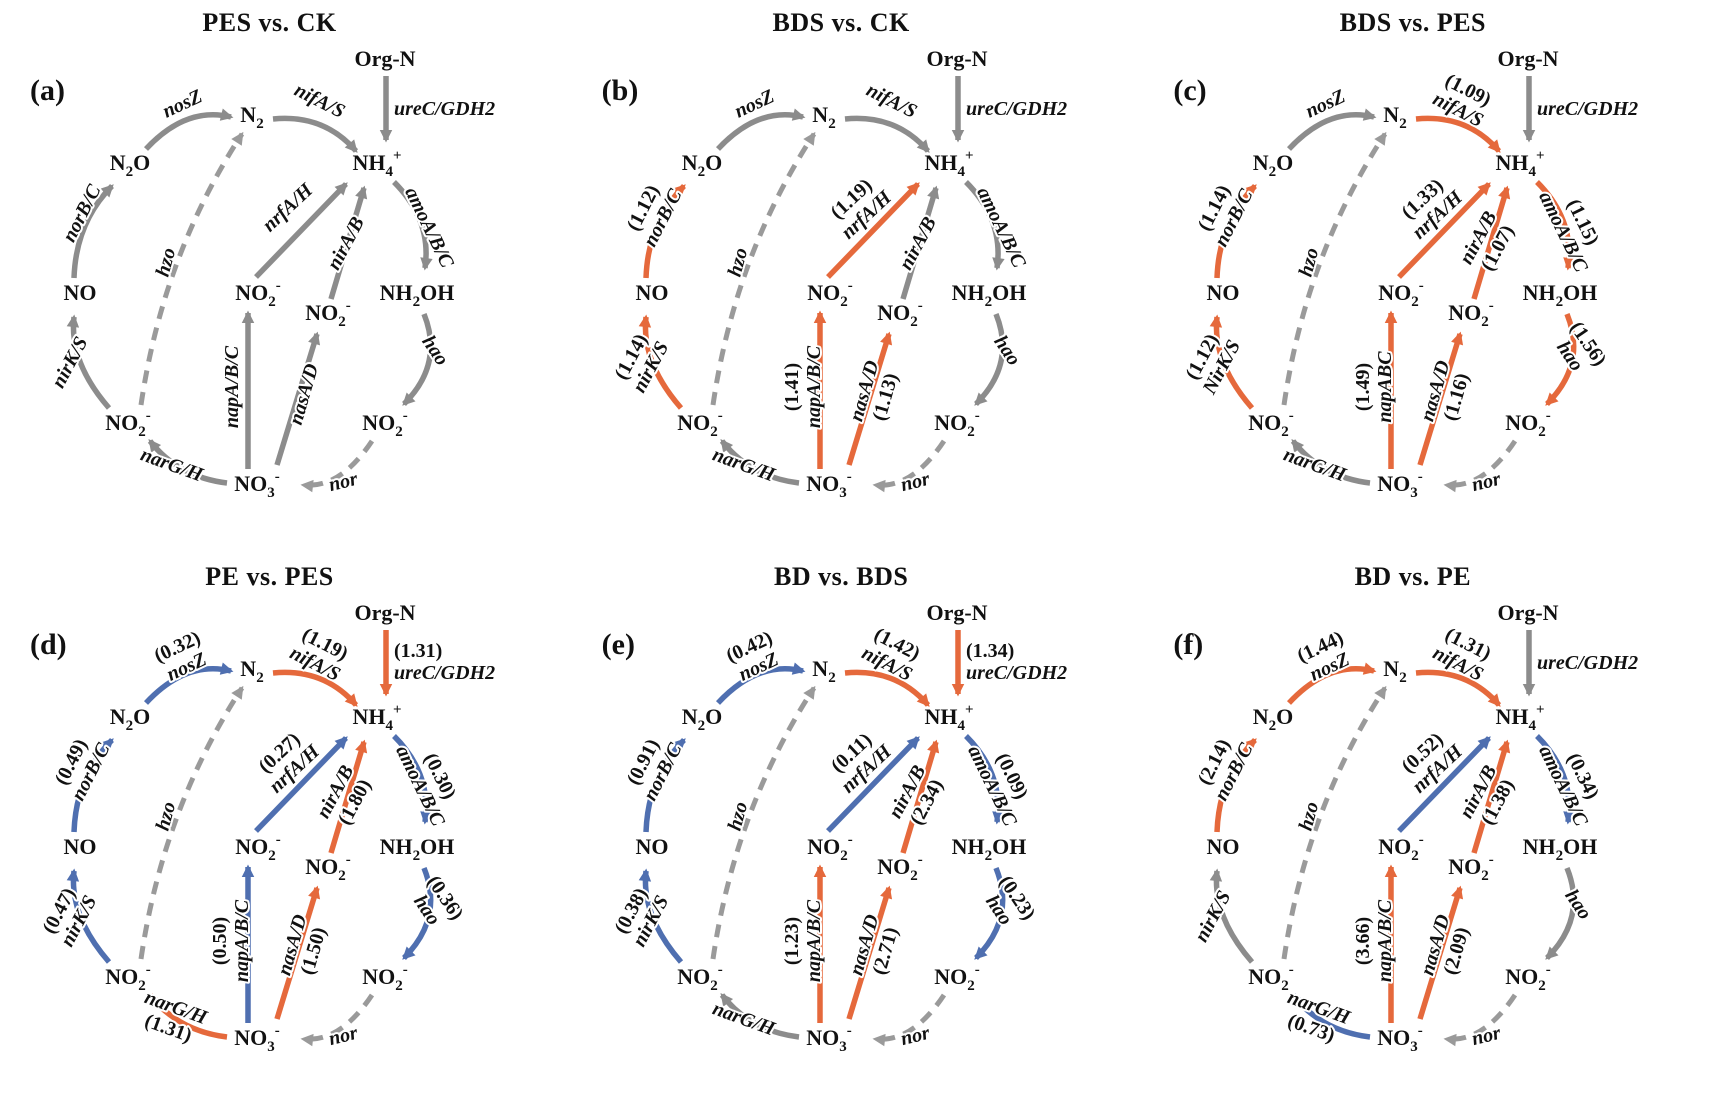 The image size is (1715, 1108). I want to click on arrow-label-hao: (0.23)hao, so click(1010, 901).